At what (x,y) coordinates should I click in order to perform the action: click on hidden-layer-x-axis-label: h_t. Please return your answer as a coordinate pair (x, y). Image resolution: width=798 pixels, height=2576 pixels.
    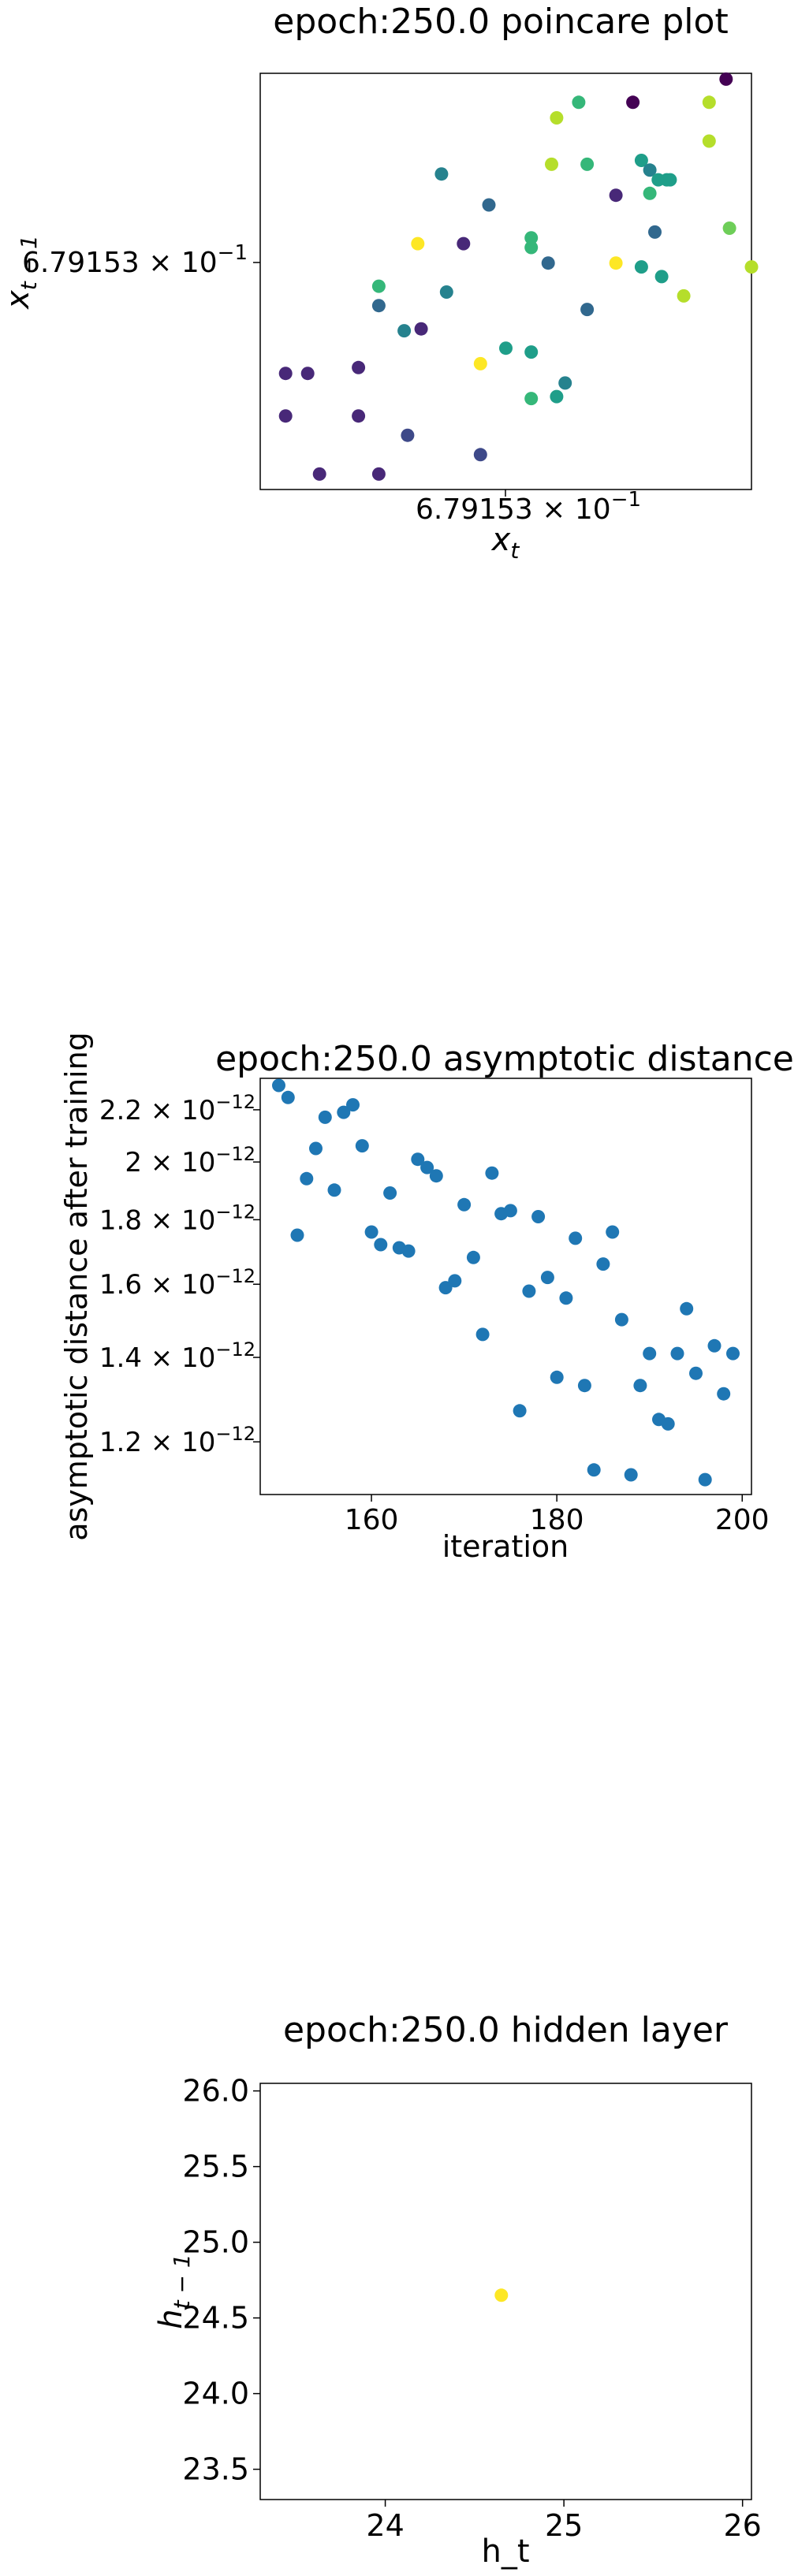
    Looking at the image, I should click on (505, 2551).